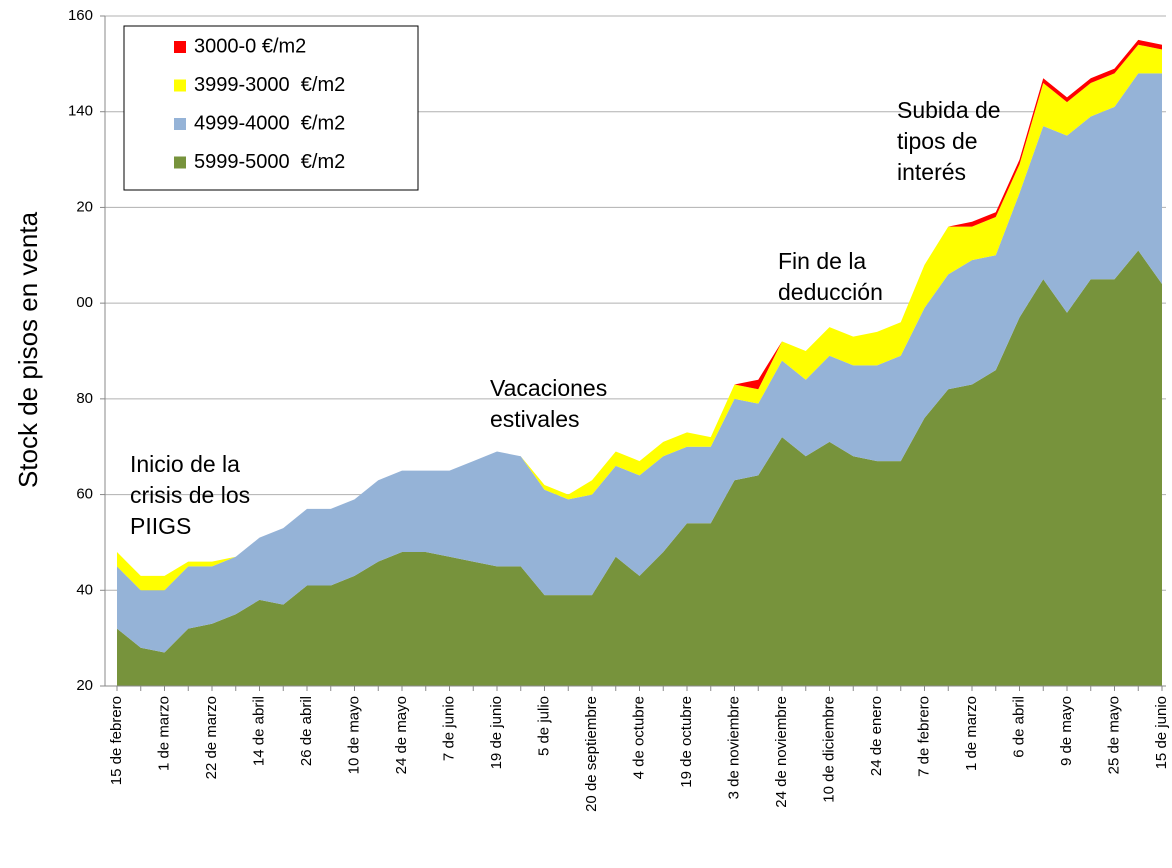 Image resolution: width=1172 pixels, height=868 pixels. I want to click on legend-box, so click(271, 108).